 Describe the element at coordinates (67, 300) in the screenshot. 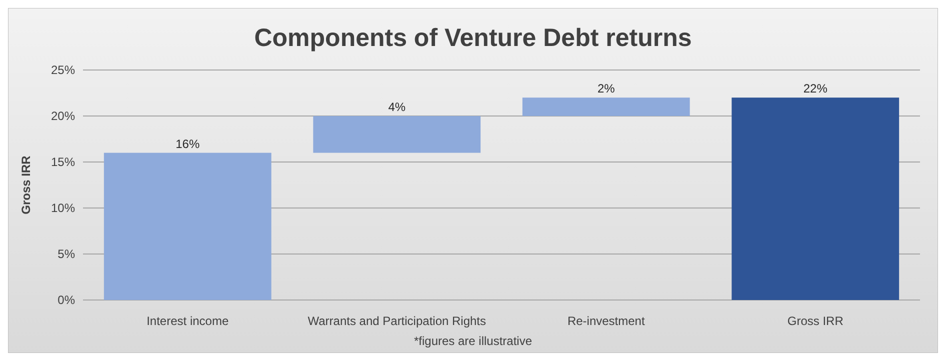

I see `y-tick-label: 0%` at that location.